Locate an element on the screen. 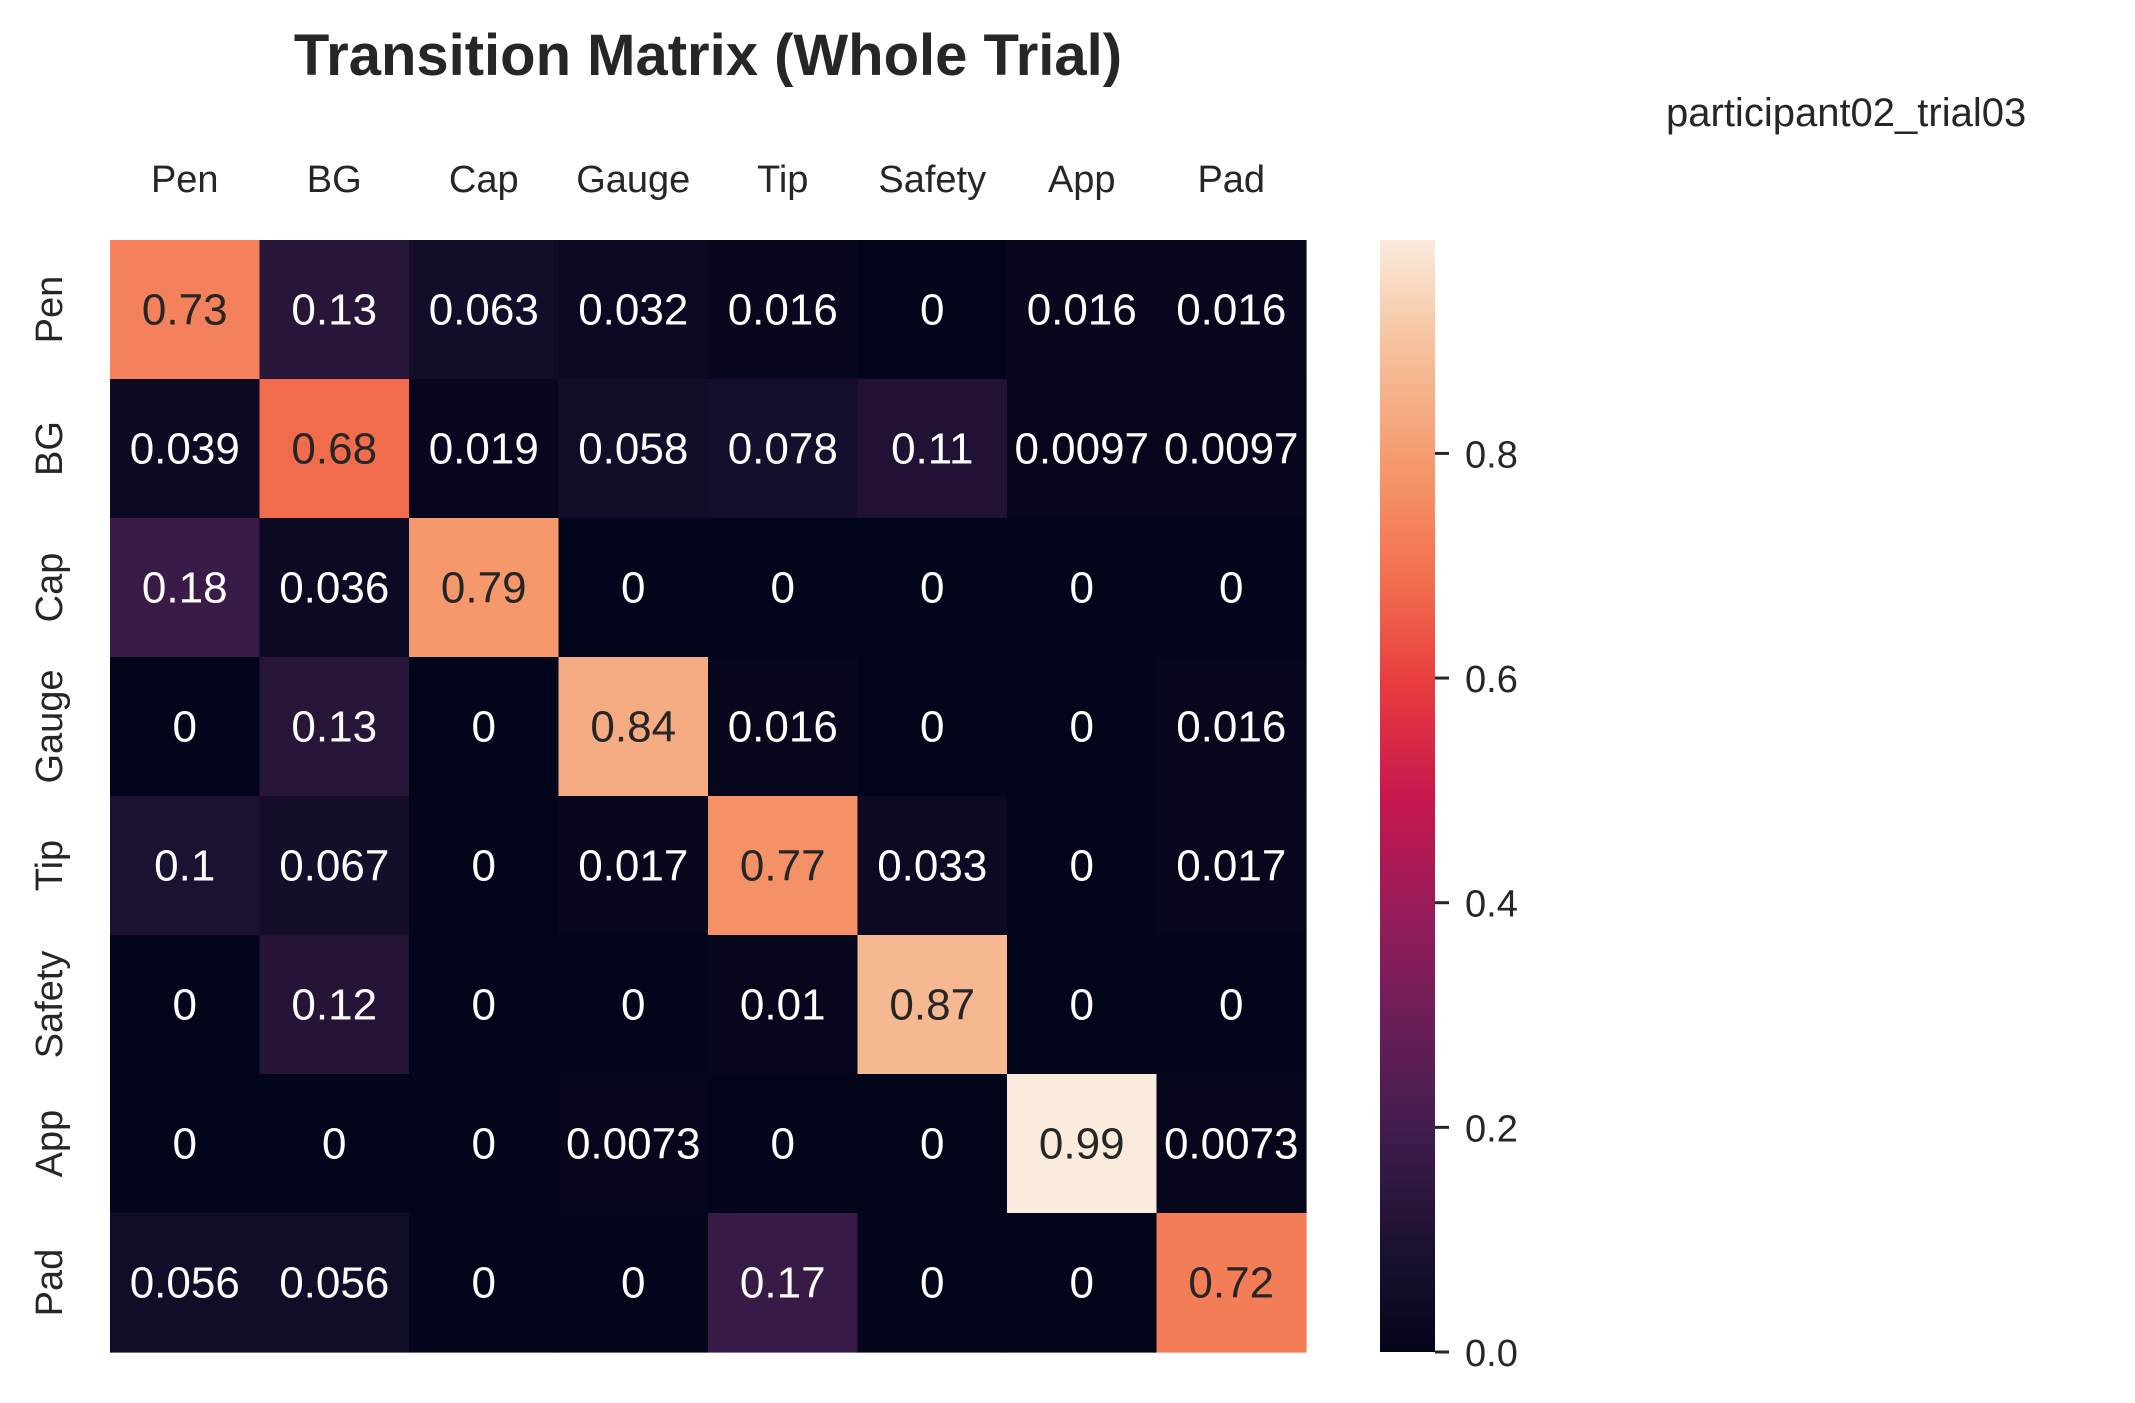  cell-value-label: 0.078 is located at coordinates (783, 449).